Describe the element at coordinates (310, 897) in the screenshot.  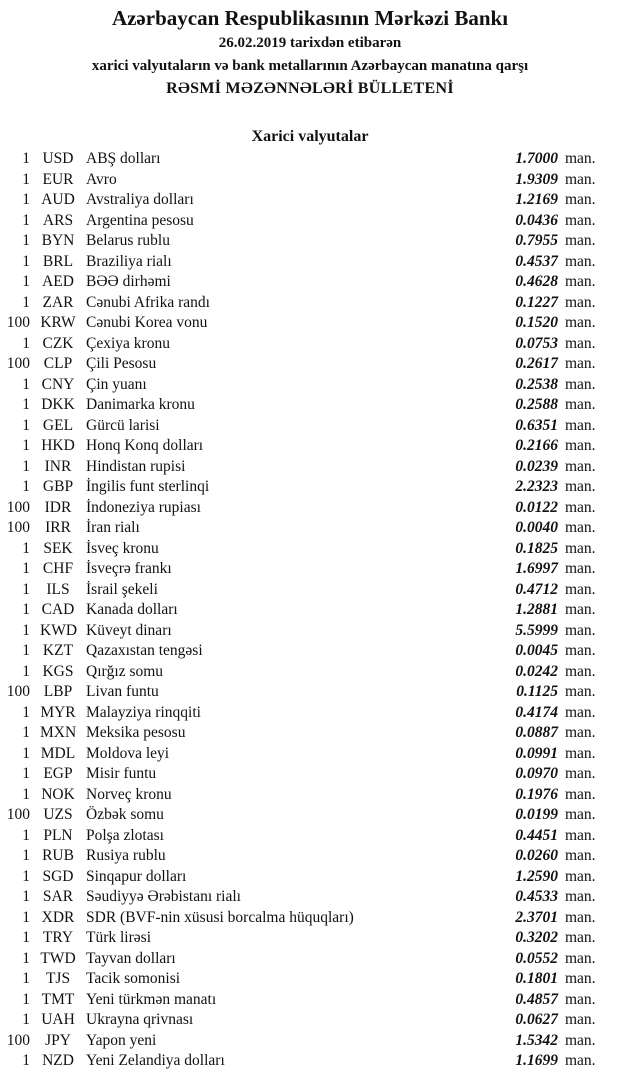
I see `rate-row: 1 SAR Səudiyyə Ərəbistanı rialı 0.4533 man.` at that location.